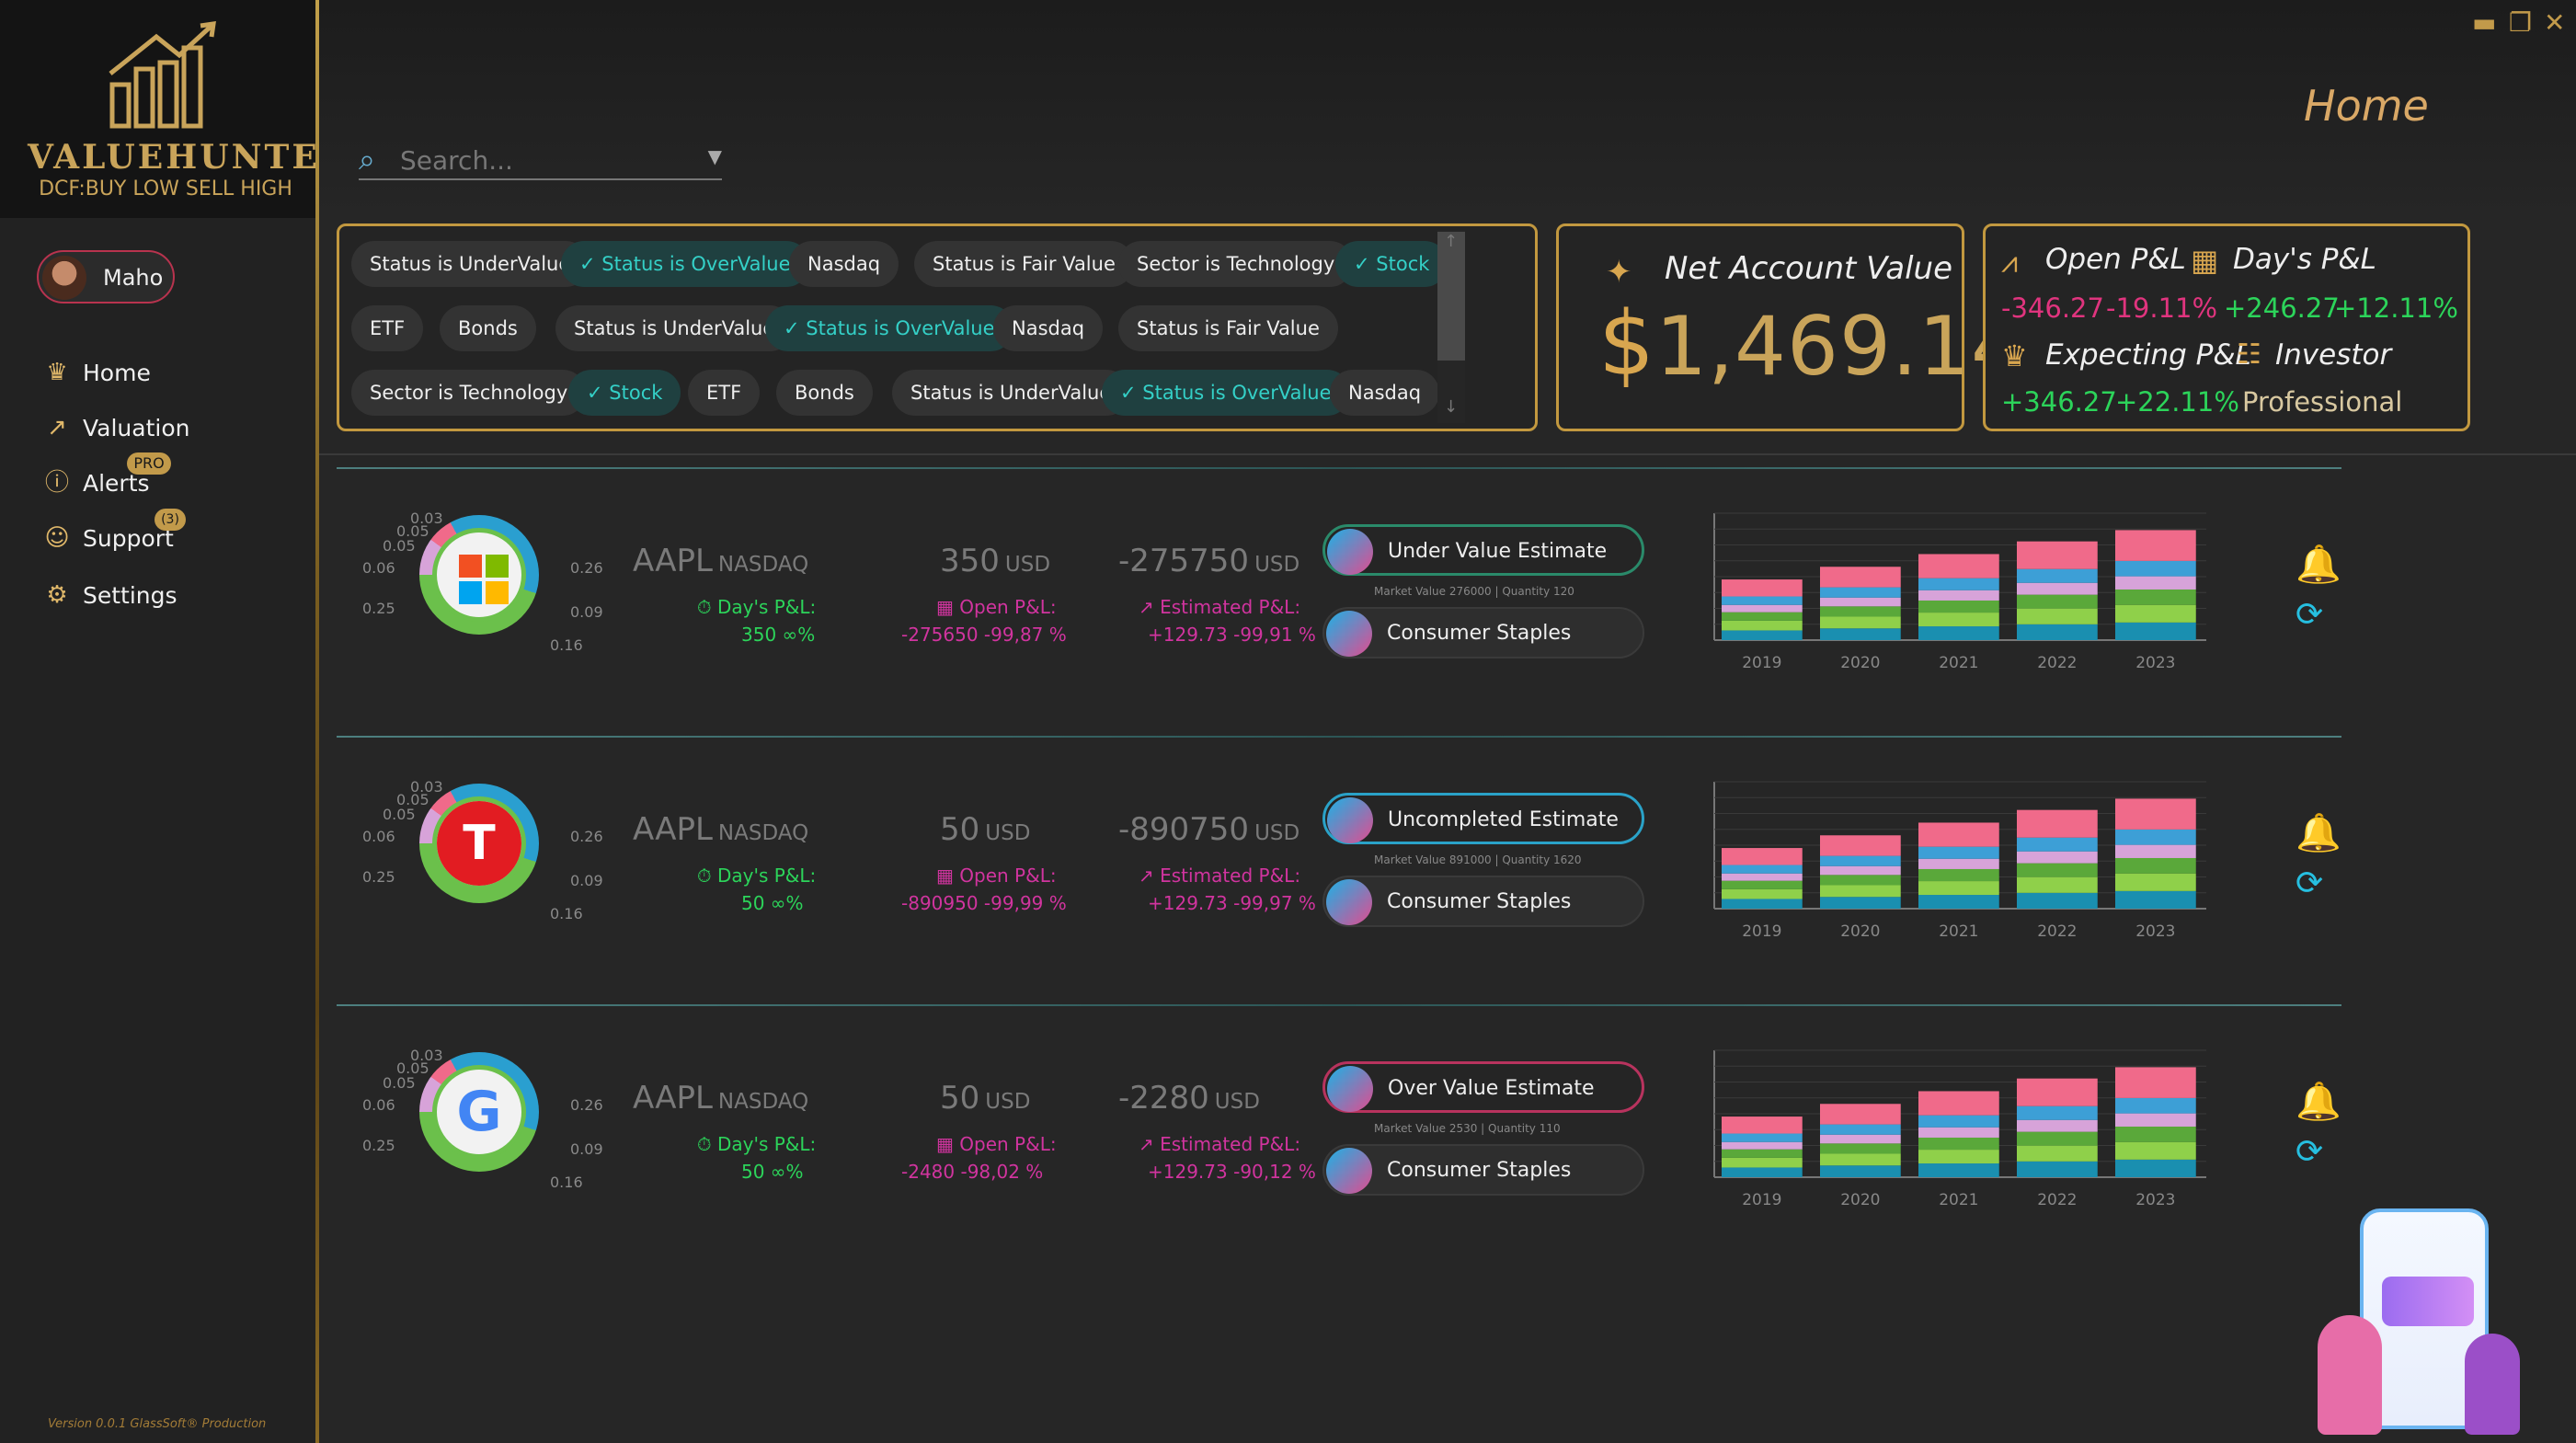 The image size is (2576, 1443). I want to click on market-value-hint: Market Value 2530 | Quantity 110, so click(1468, 1128).